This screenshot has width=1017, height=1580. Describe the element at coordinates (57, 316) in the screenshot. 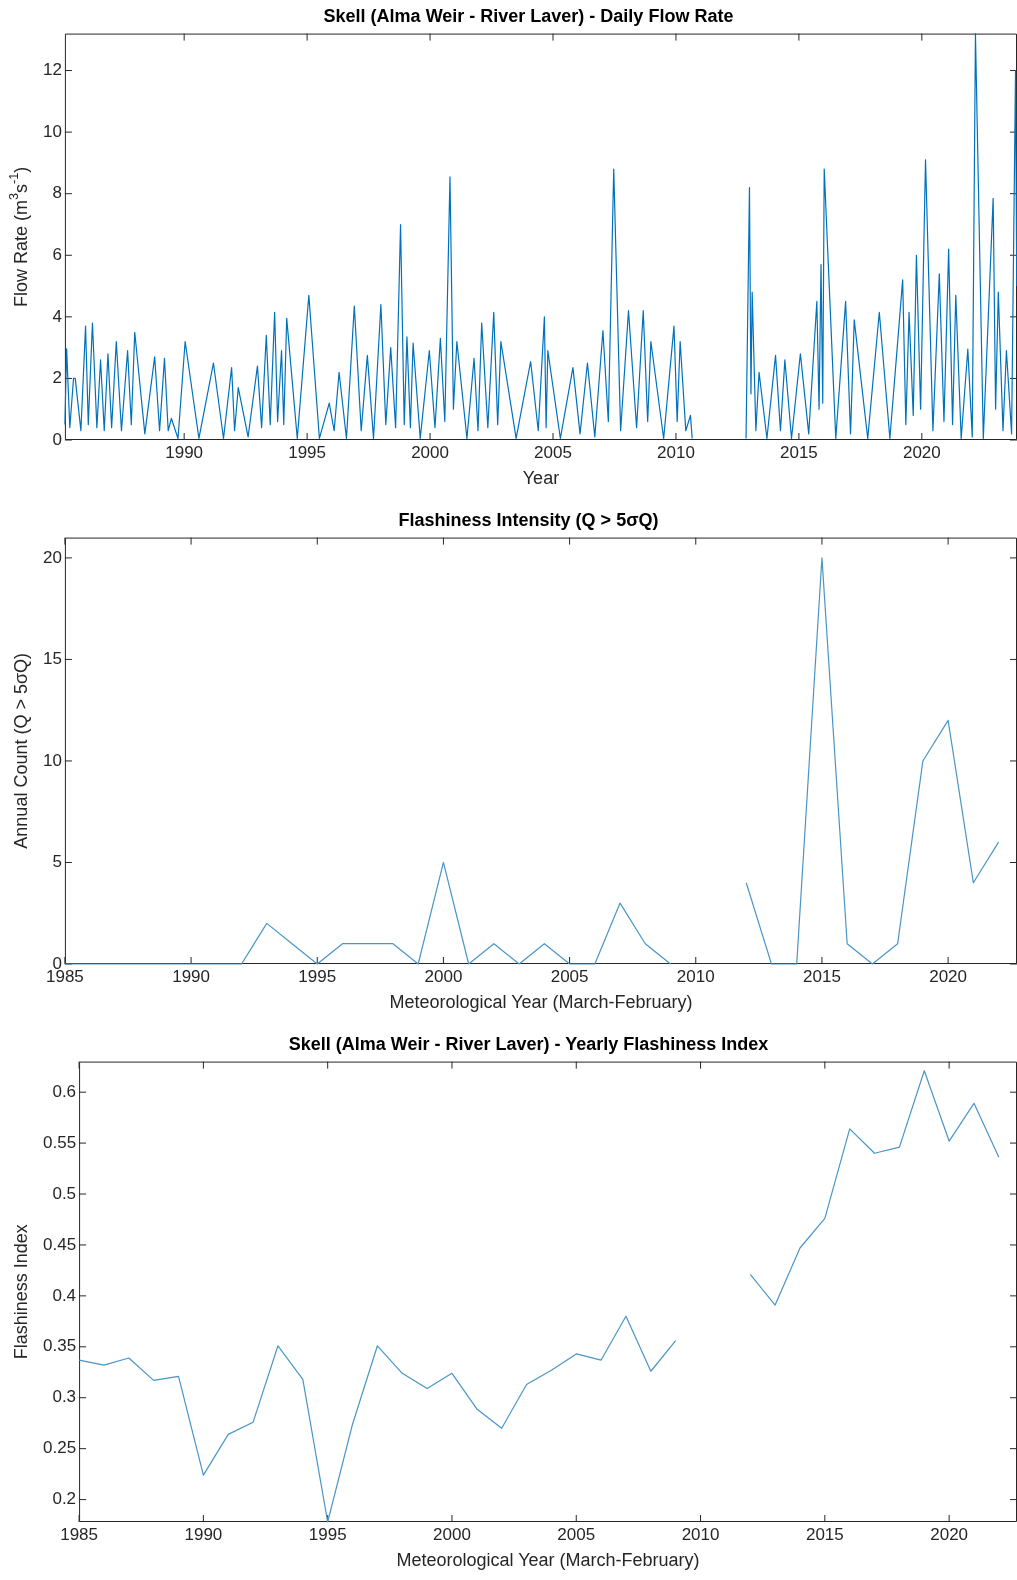

I see `y-tick-label: 4` at that location.